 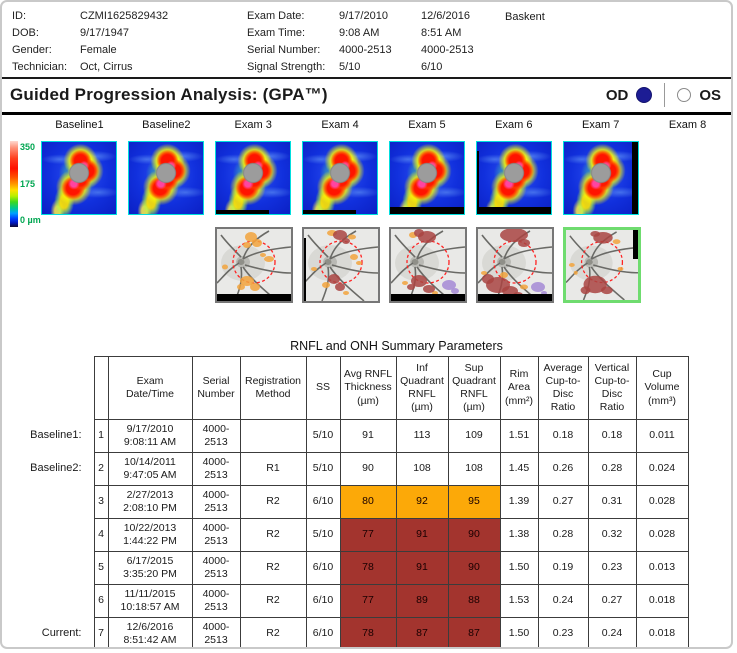 I want to click on row-number: 4, so click(x=101, y=535).